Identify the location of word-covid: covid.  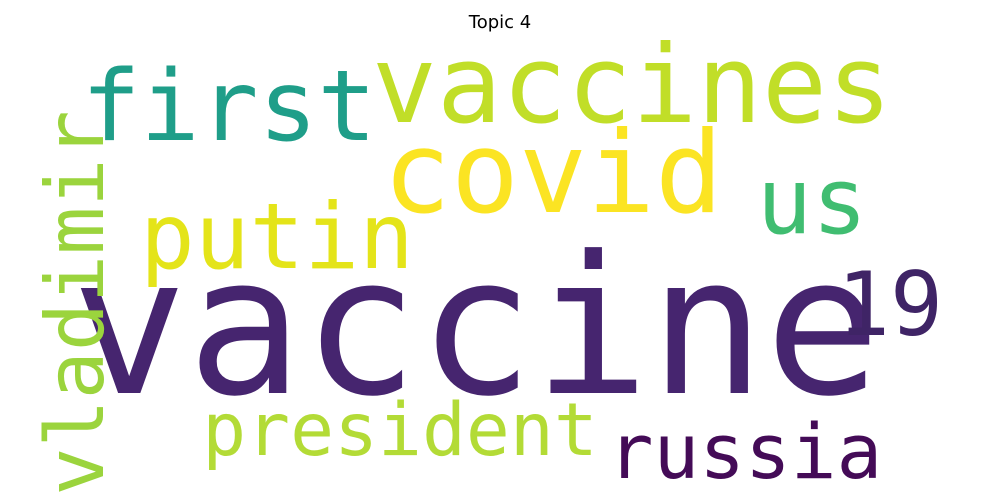
(553, 173).